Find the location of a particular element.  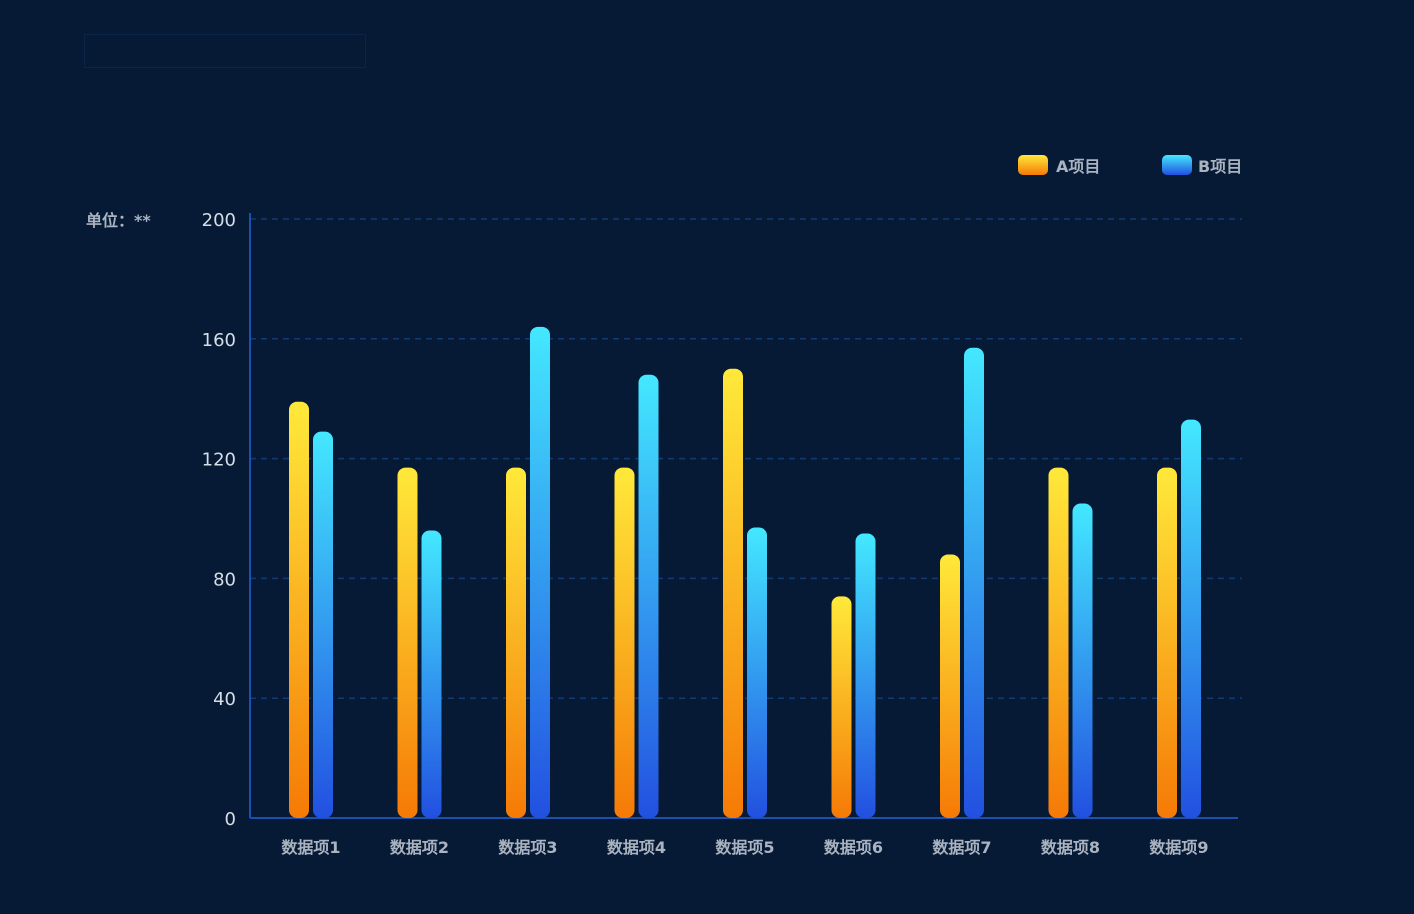

y-tick-label: 160 is located at coordinates (219, 340).